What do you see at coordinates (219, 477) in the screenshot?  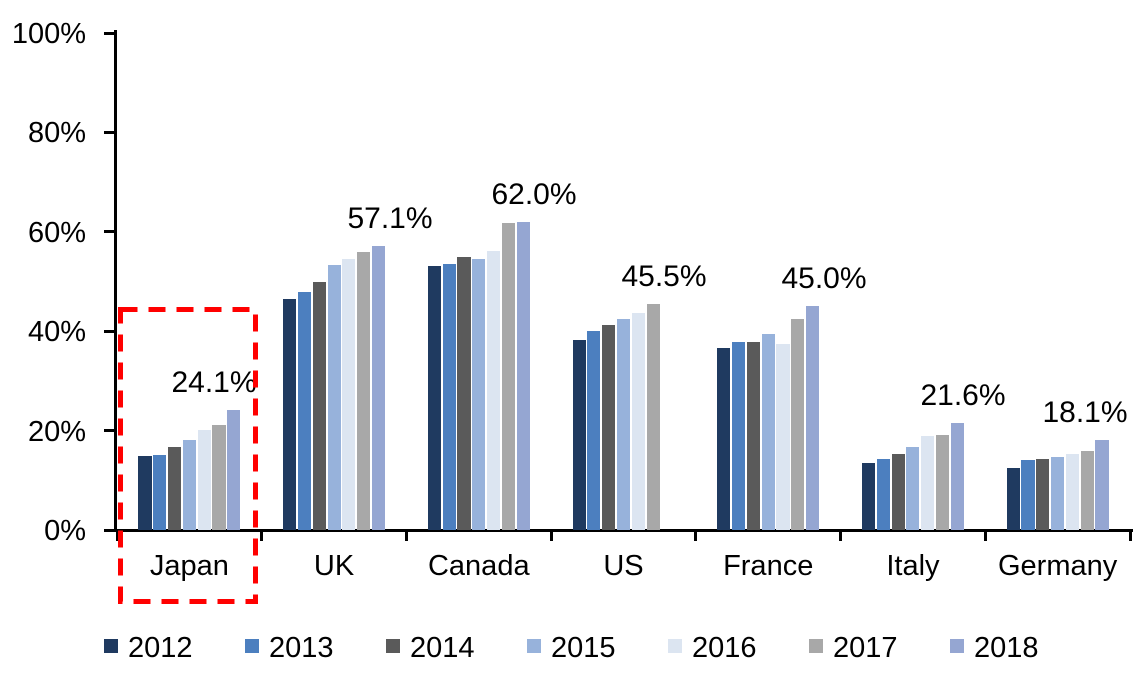 I see `bar-japan-2017` at bounding box center [219, 477].